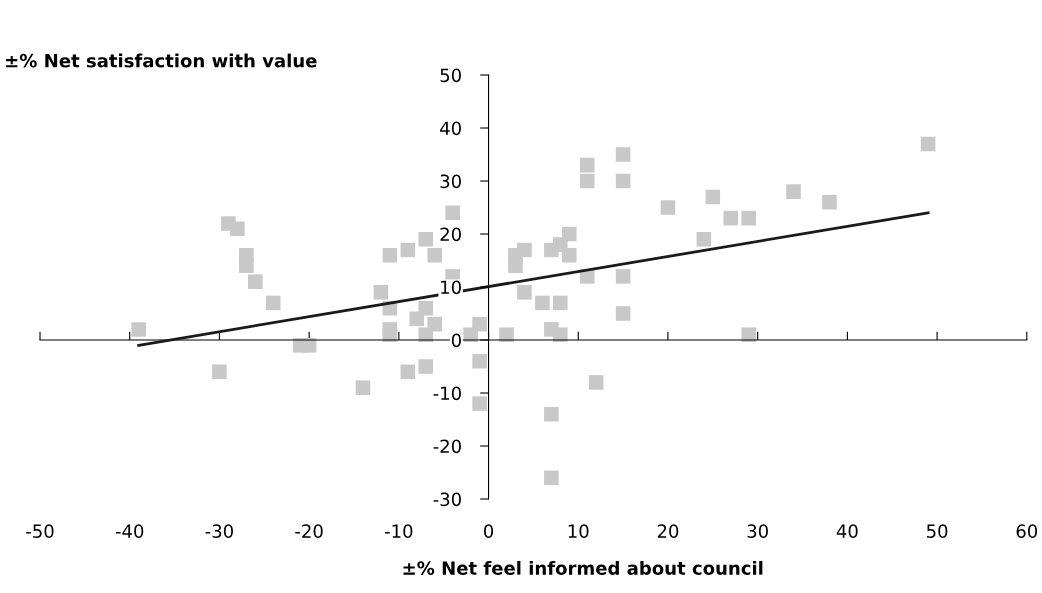 The image size is (1042, 593). Describe the element at coordinates (447, 446) in the screenshot. I see `y-tick-label: -20` at that location.